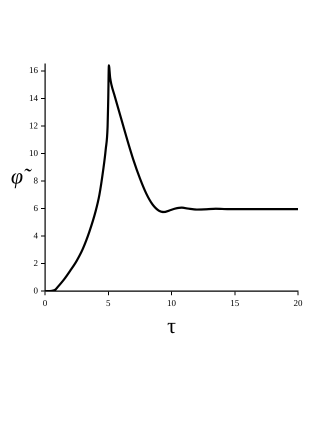 This screenshot has height=423, width=327. What do you see at coordinates (36, 207) in the screenshot?
I see `y-tick-label: 6` at bounding box center [36, 207].